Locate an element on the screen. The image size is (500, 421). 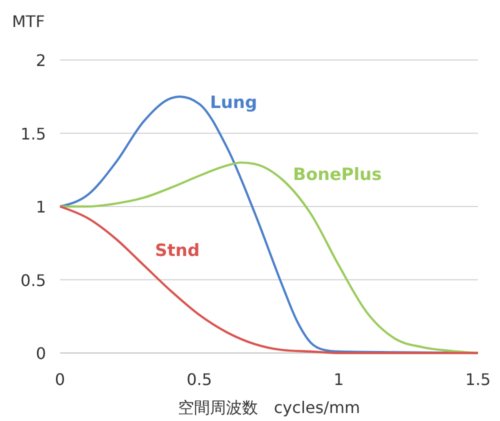
series-label: BonePlus is located at coordinates (337, 175).